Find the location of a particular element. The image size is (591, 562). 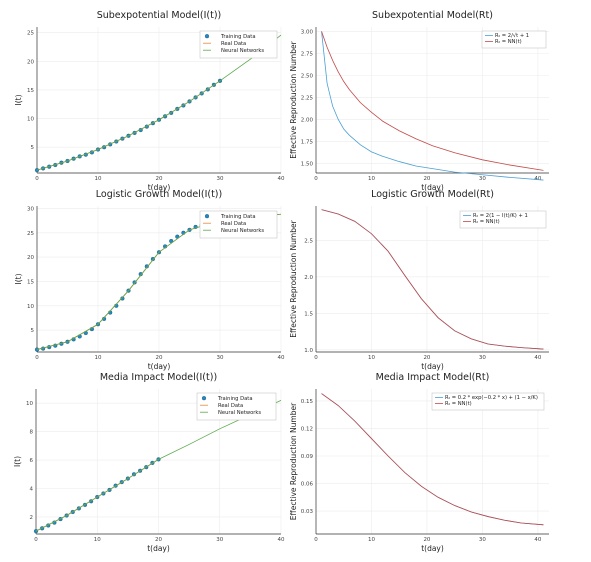

y-tick-label: 3.00 is located at coordinates (307, 32).